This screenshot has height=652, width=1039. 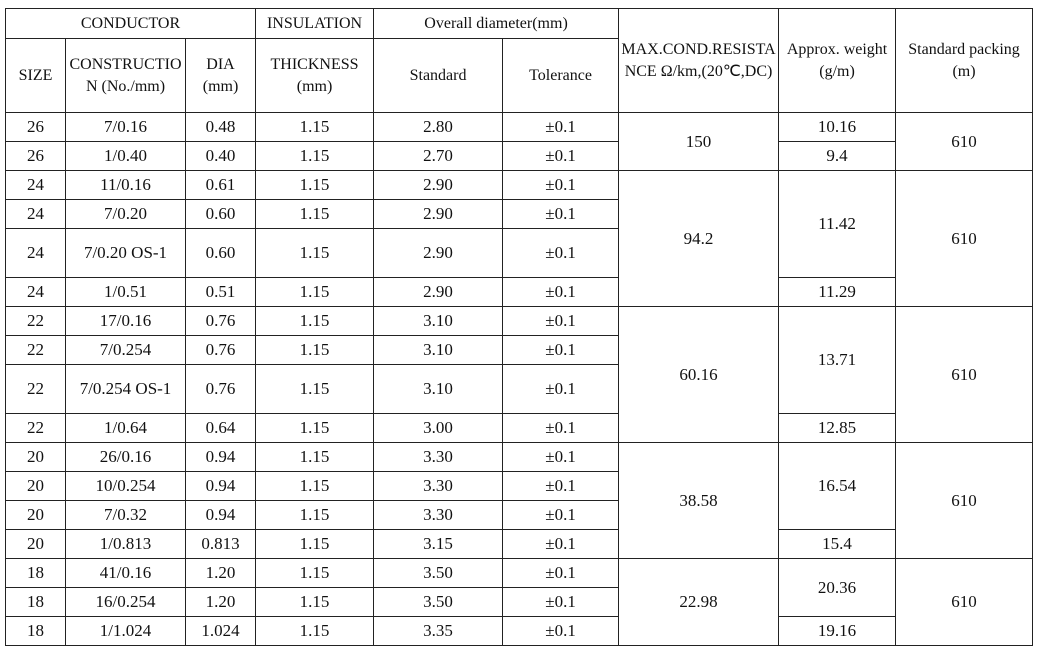 What do you see at coordinates (125, 127) in the screenshot?
I see `construction-cell: 7/0.16` at bounding box center [125, 127].